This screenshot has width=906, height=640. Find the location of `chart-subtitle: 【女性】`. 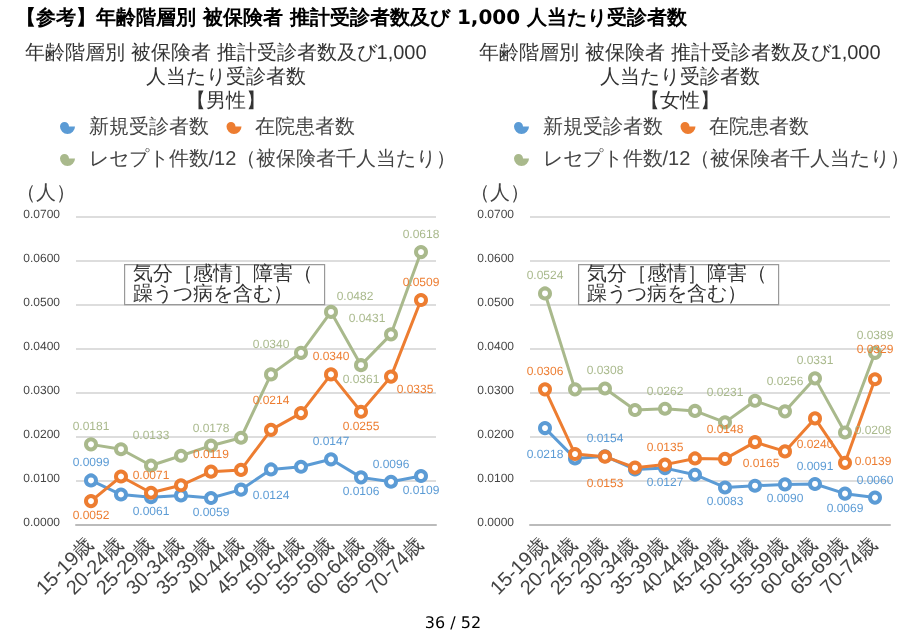

chart-subtitle: 【女性】 is located at coordinates (680, 101).